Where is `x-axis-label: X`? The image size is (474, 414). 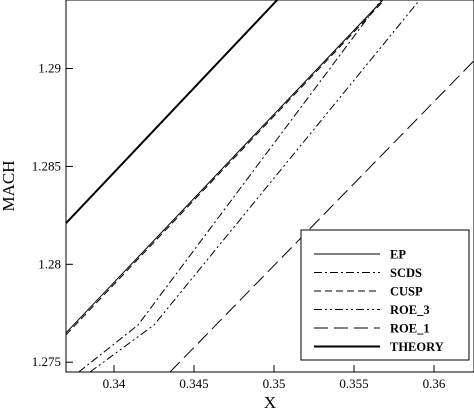 x-axis-label: X is located at coordinates (270, 402).